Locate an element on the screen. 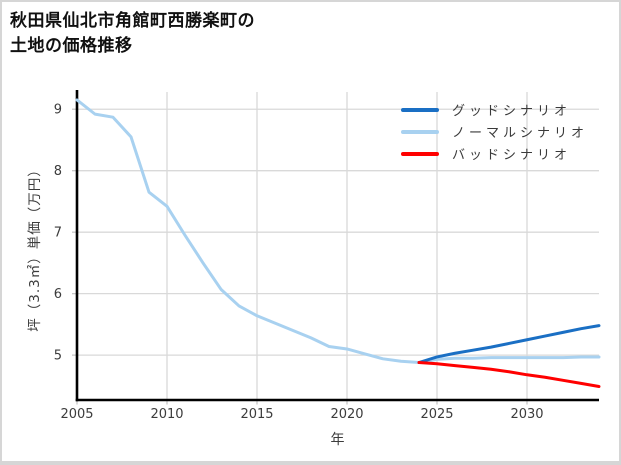  legend-item-bad-scenario: バッドシナリオ is located at coordinates (494, 154).